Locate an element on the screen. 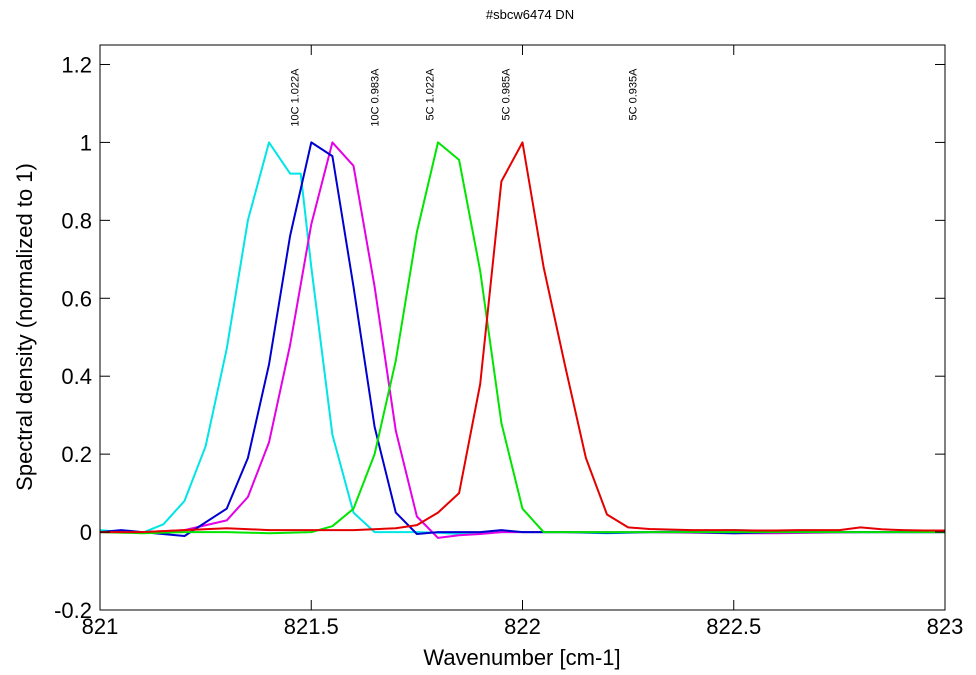  y-tick-label: 1.2 is located at coordinates (76, 64).